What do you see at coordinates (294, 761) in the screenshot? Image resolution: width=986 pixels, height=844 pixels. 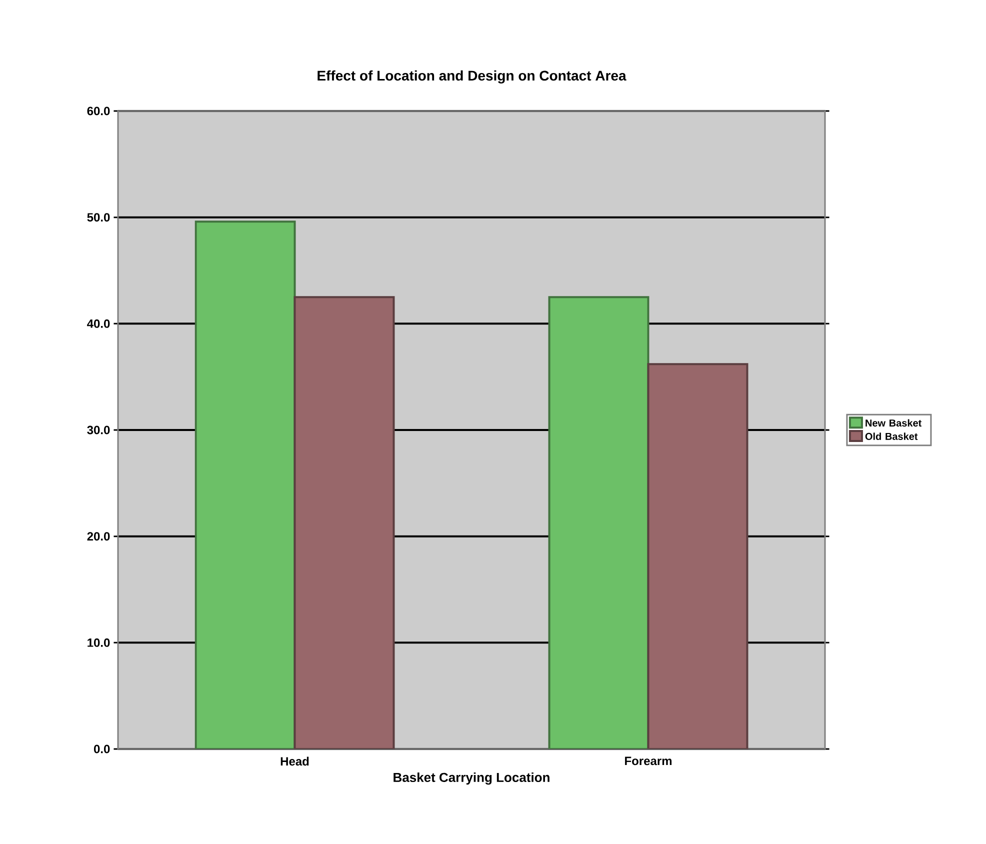 I see `x-tick-label: Head` at bounding box center [294, 761].